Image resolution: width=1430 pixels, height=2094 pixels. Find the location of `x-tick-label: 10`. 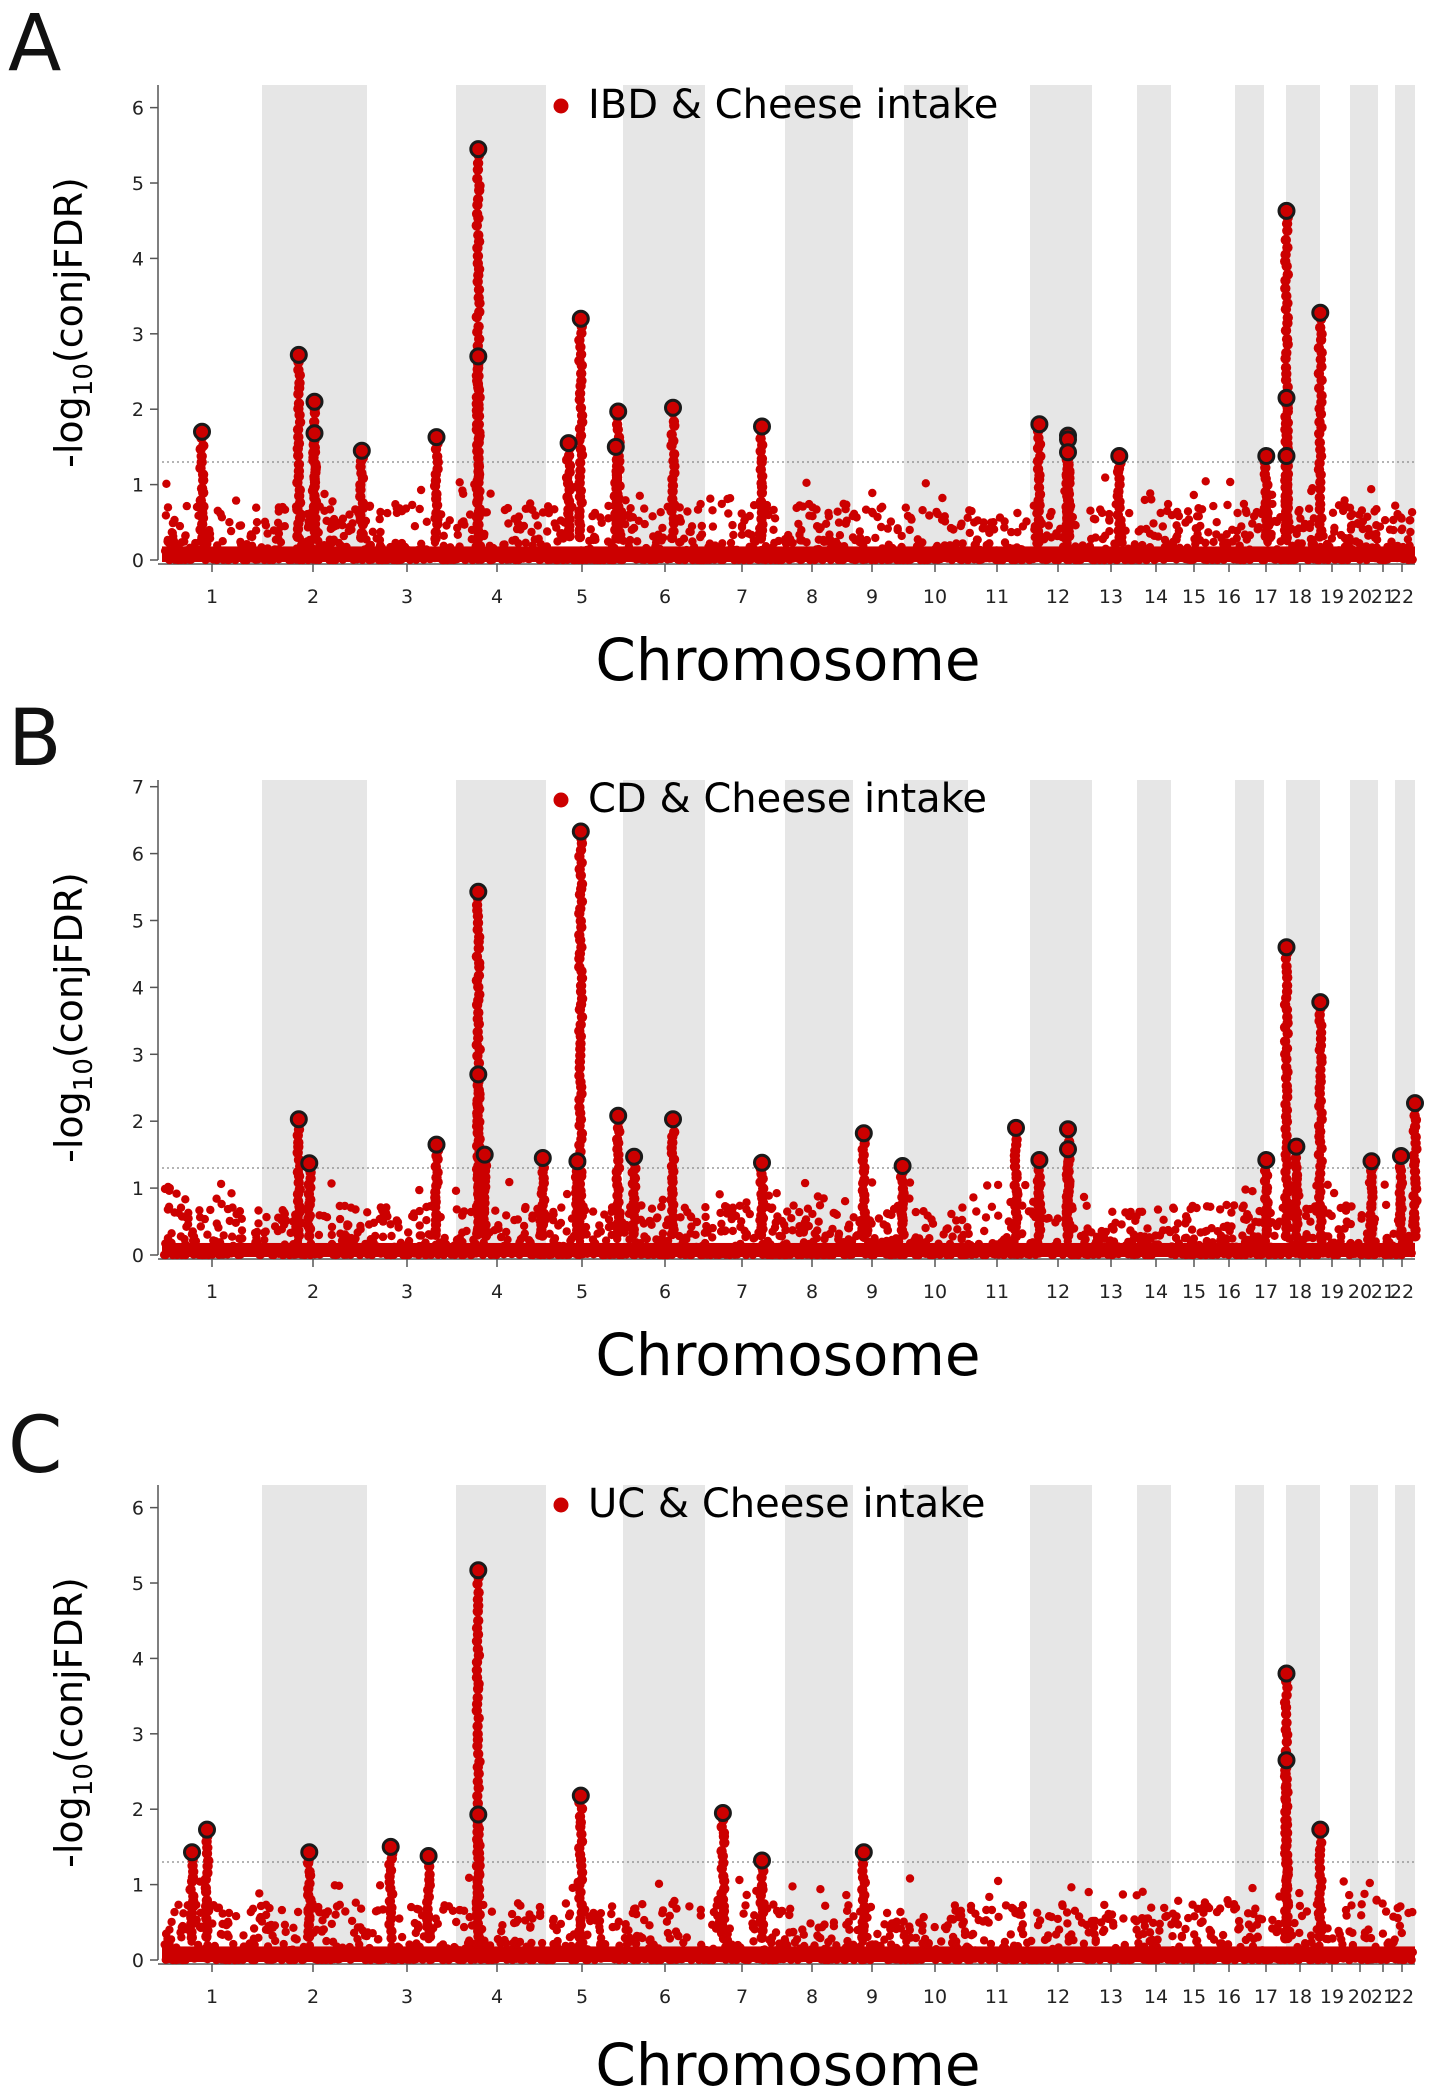

x-tick-label: 10 is located at coordinates (935, 1997).